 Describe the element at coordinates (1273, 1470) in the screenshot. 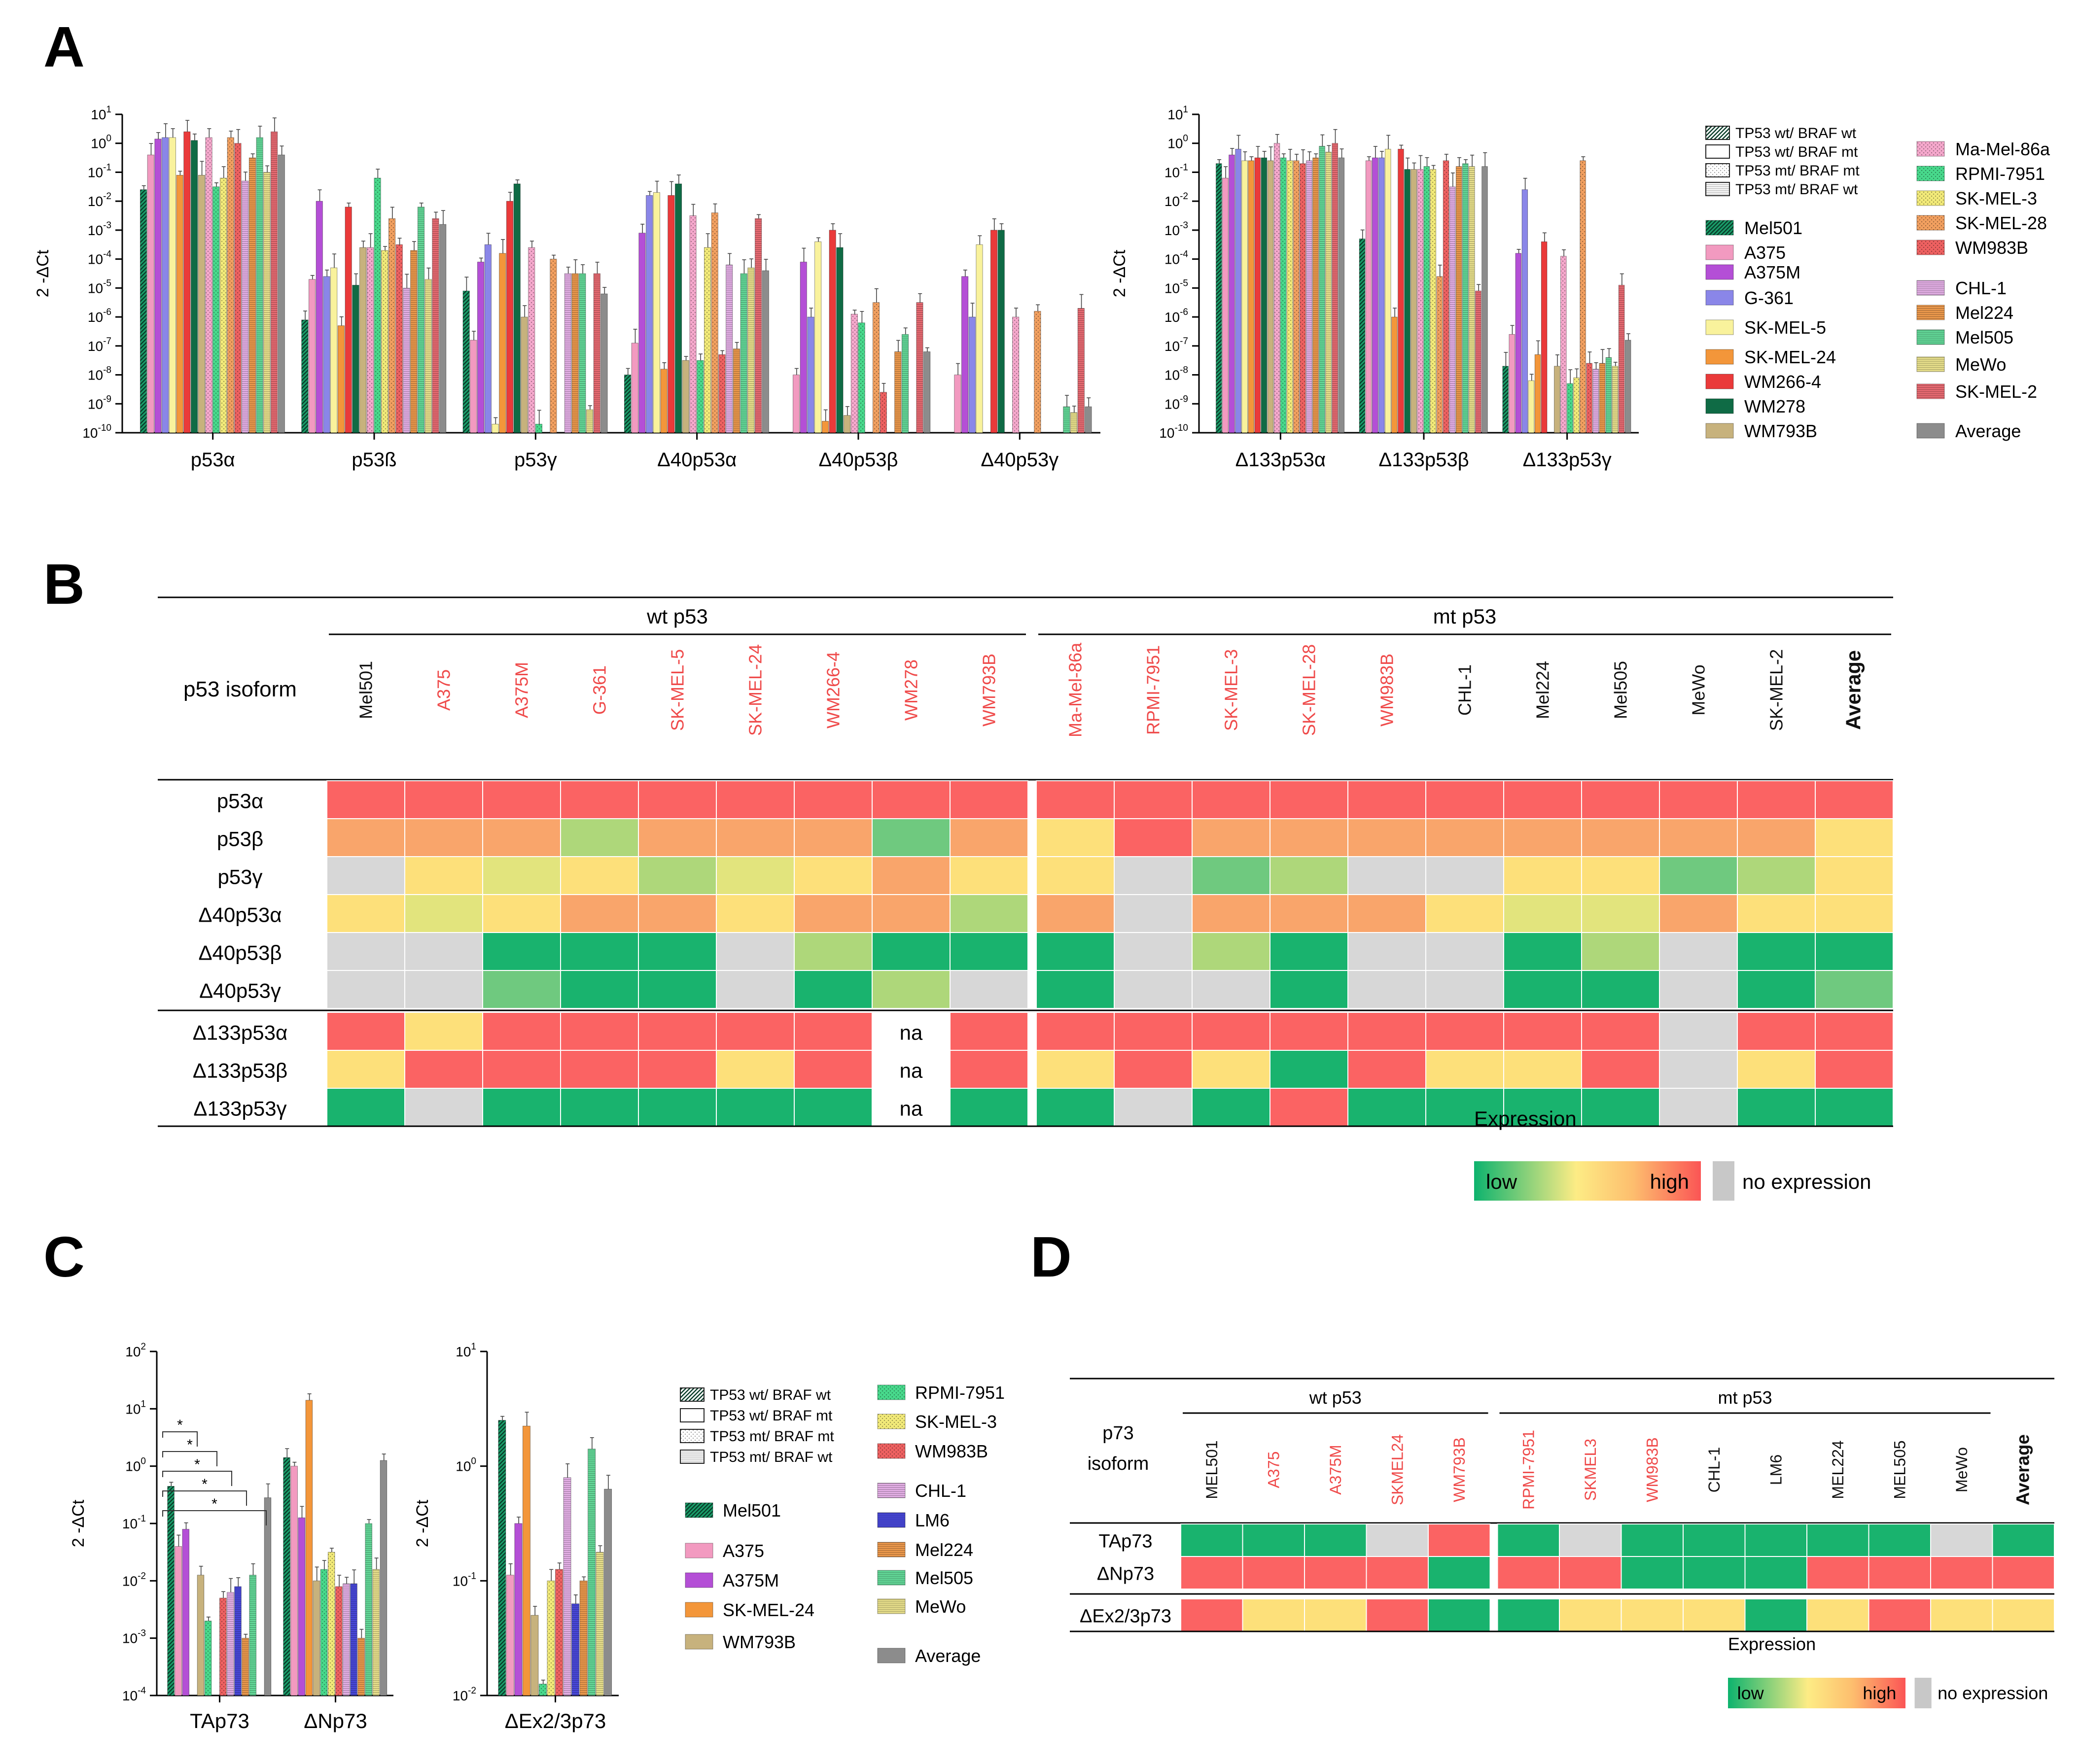

I see `column-header-a375: A375` at that location.